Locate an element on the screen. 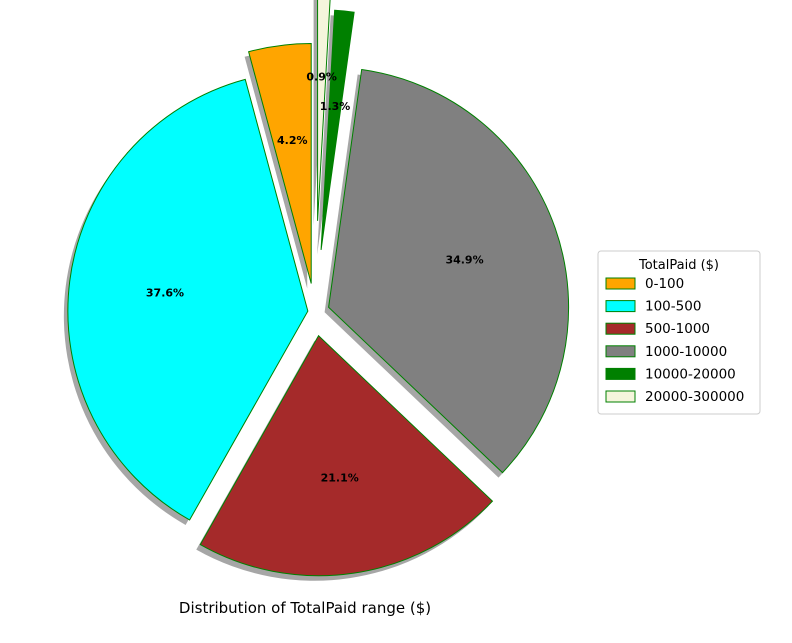  pct-label-1000-10000: 34.9% is located at coordinates (464, 259).